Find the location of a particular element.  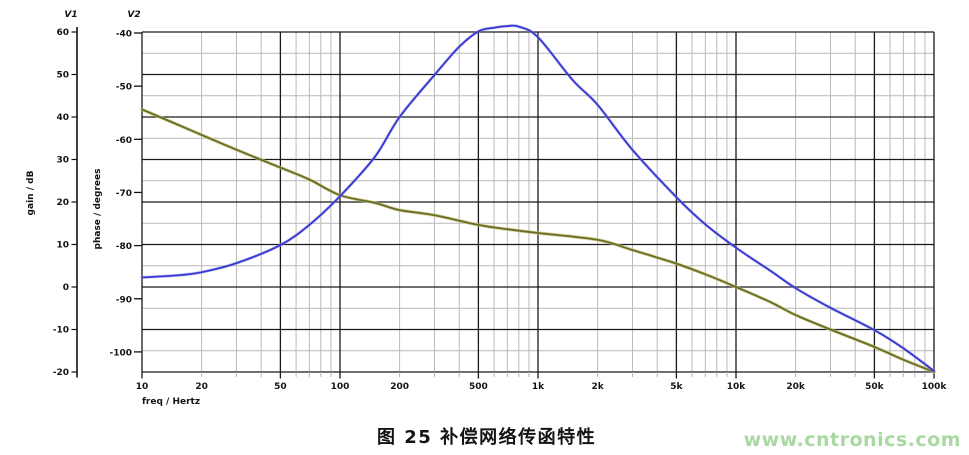

figure-caption: 图 25 补偿网络传函特性 is located at coordinates (487, 437).